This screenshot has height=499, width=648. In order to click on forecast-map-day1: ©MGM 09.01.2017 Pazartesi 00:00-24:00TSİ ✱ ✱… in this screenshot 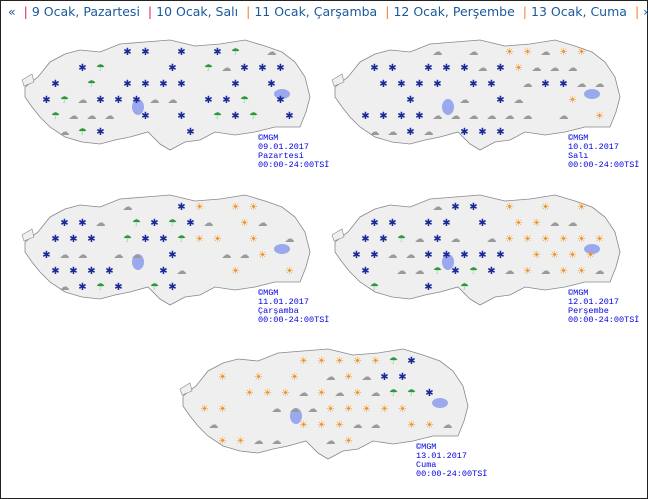, I will do `click(174, 102)`.